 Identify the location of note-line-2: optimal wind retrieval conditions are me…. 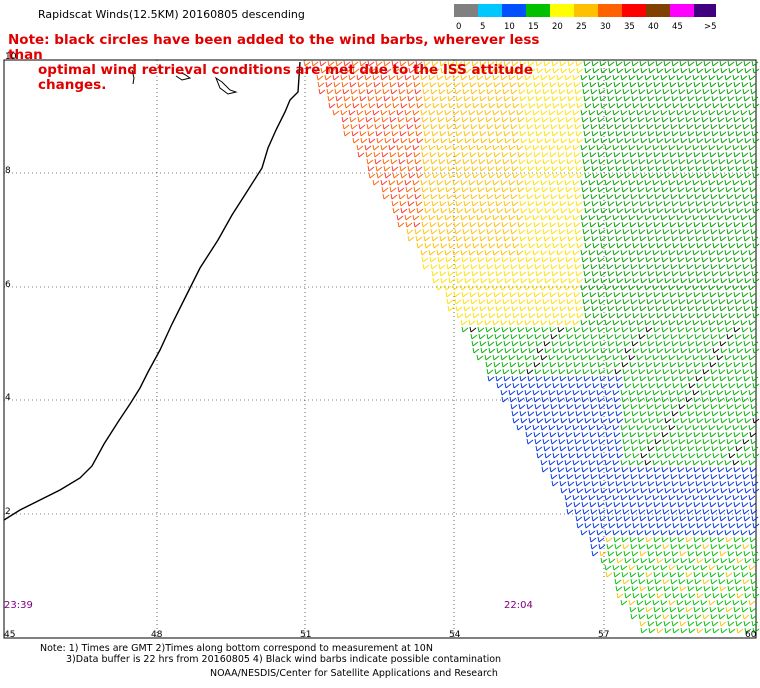
(285, 77).